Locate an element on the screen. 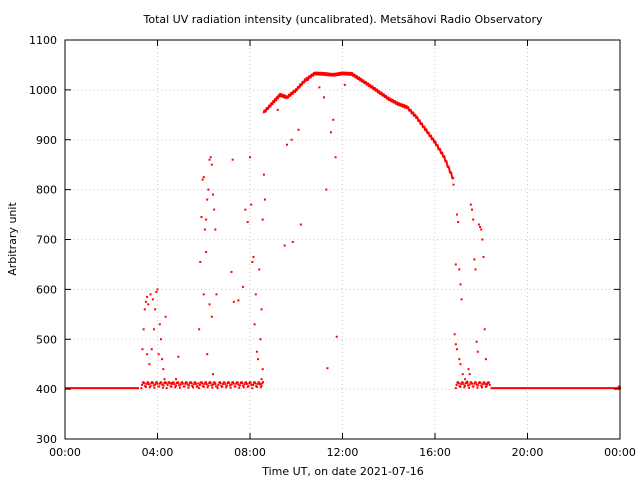  y-axis-label: Arbitrary unit is located at coordinates (12, 239).